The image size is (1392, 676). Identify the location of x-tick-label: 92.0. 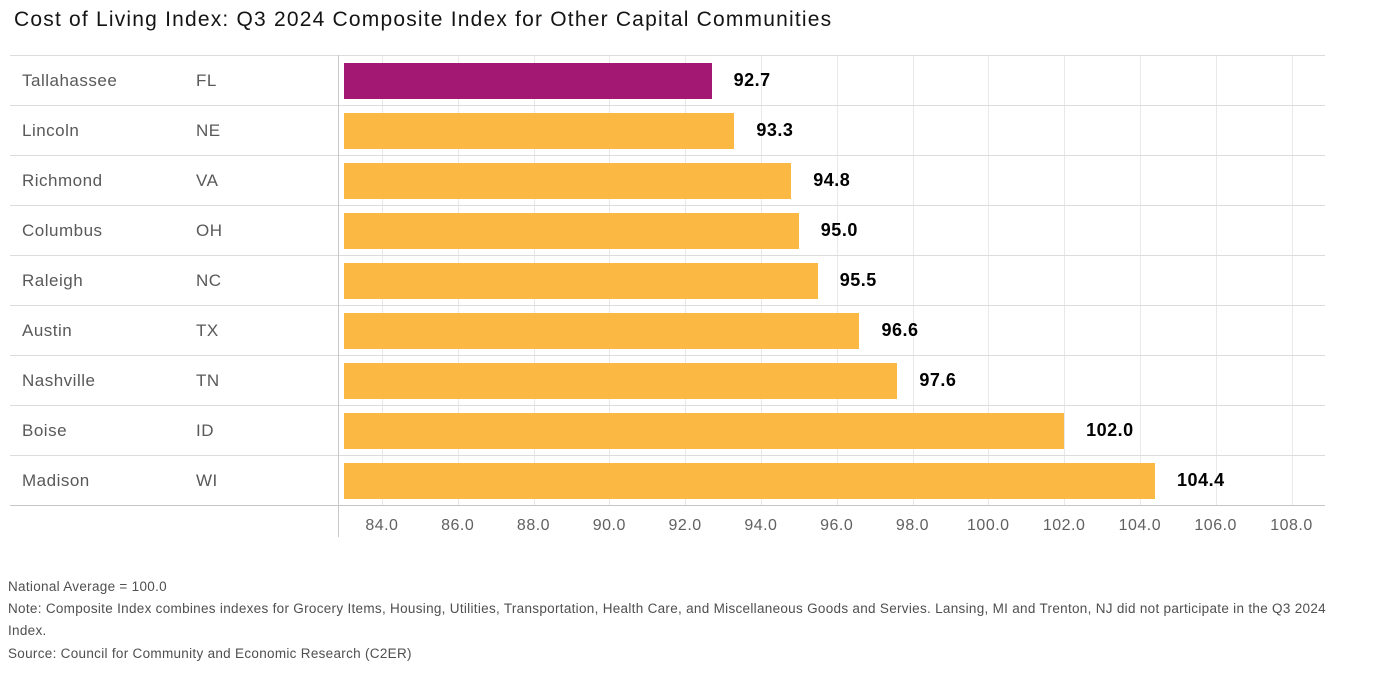
(685, 525).